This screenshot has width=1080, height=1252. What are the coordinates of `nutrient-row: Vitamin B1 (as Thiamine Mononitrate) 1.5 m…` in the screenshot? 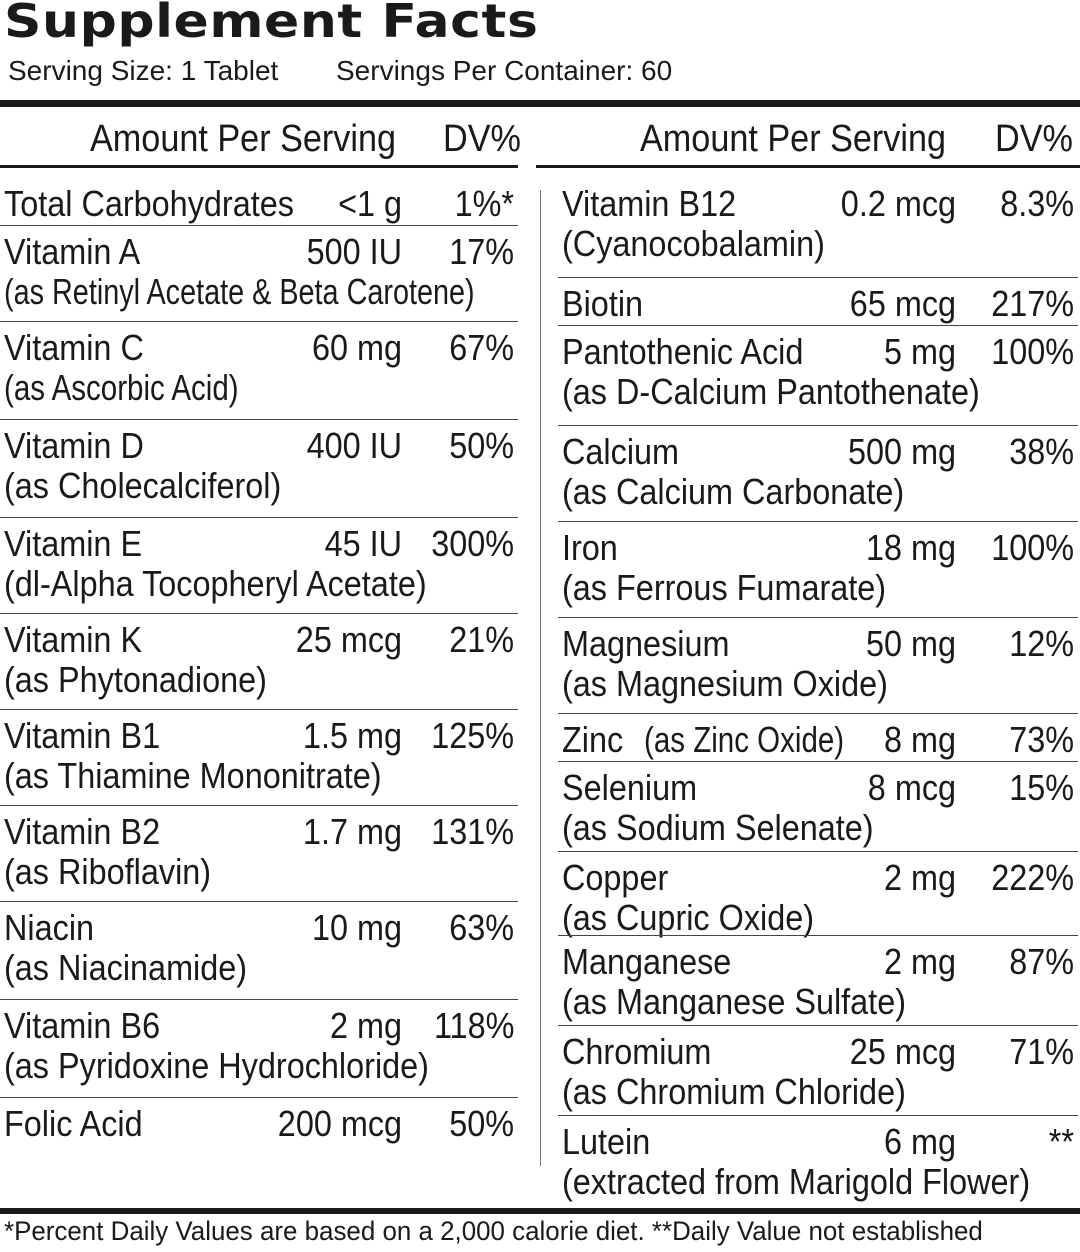 It's located at (259, 758).